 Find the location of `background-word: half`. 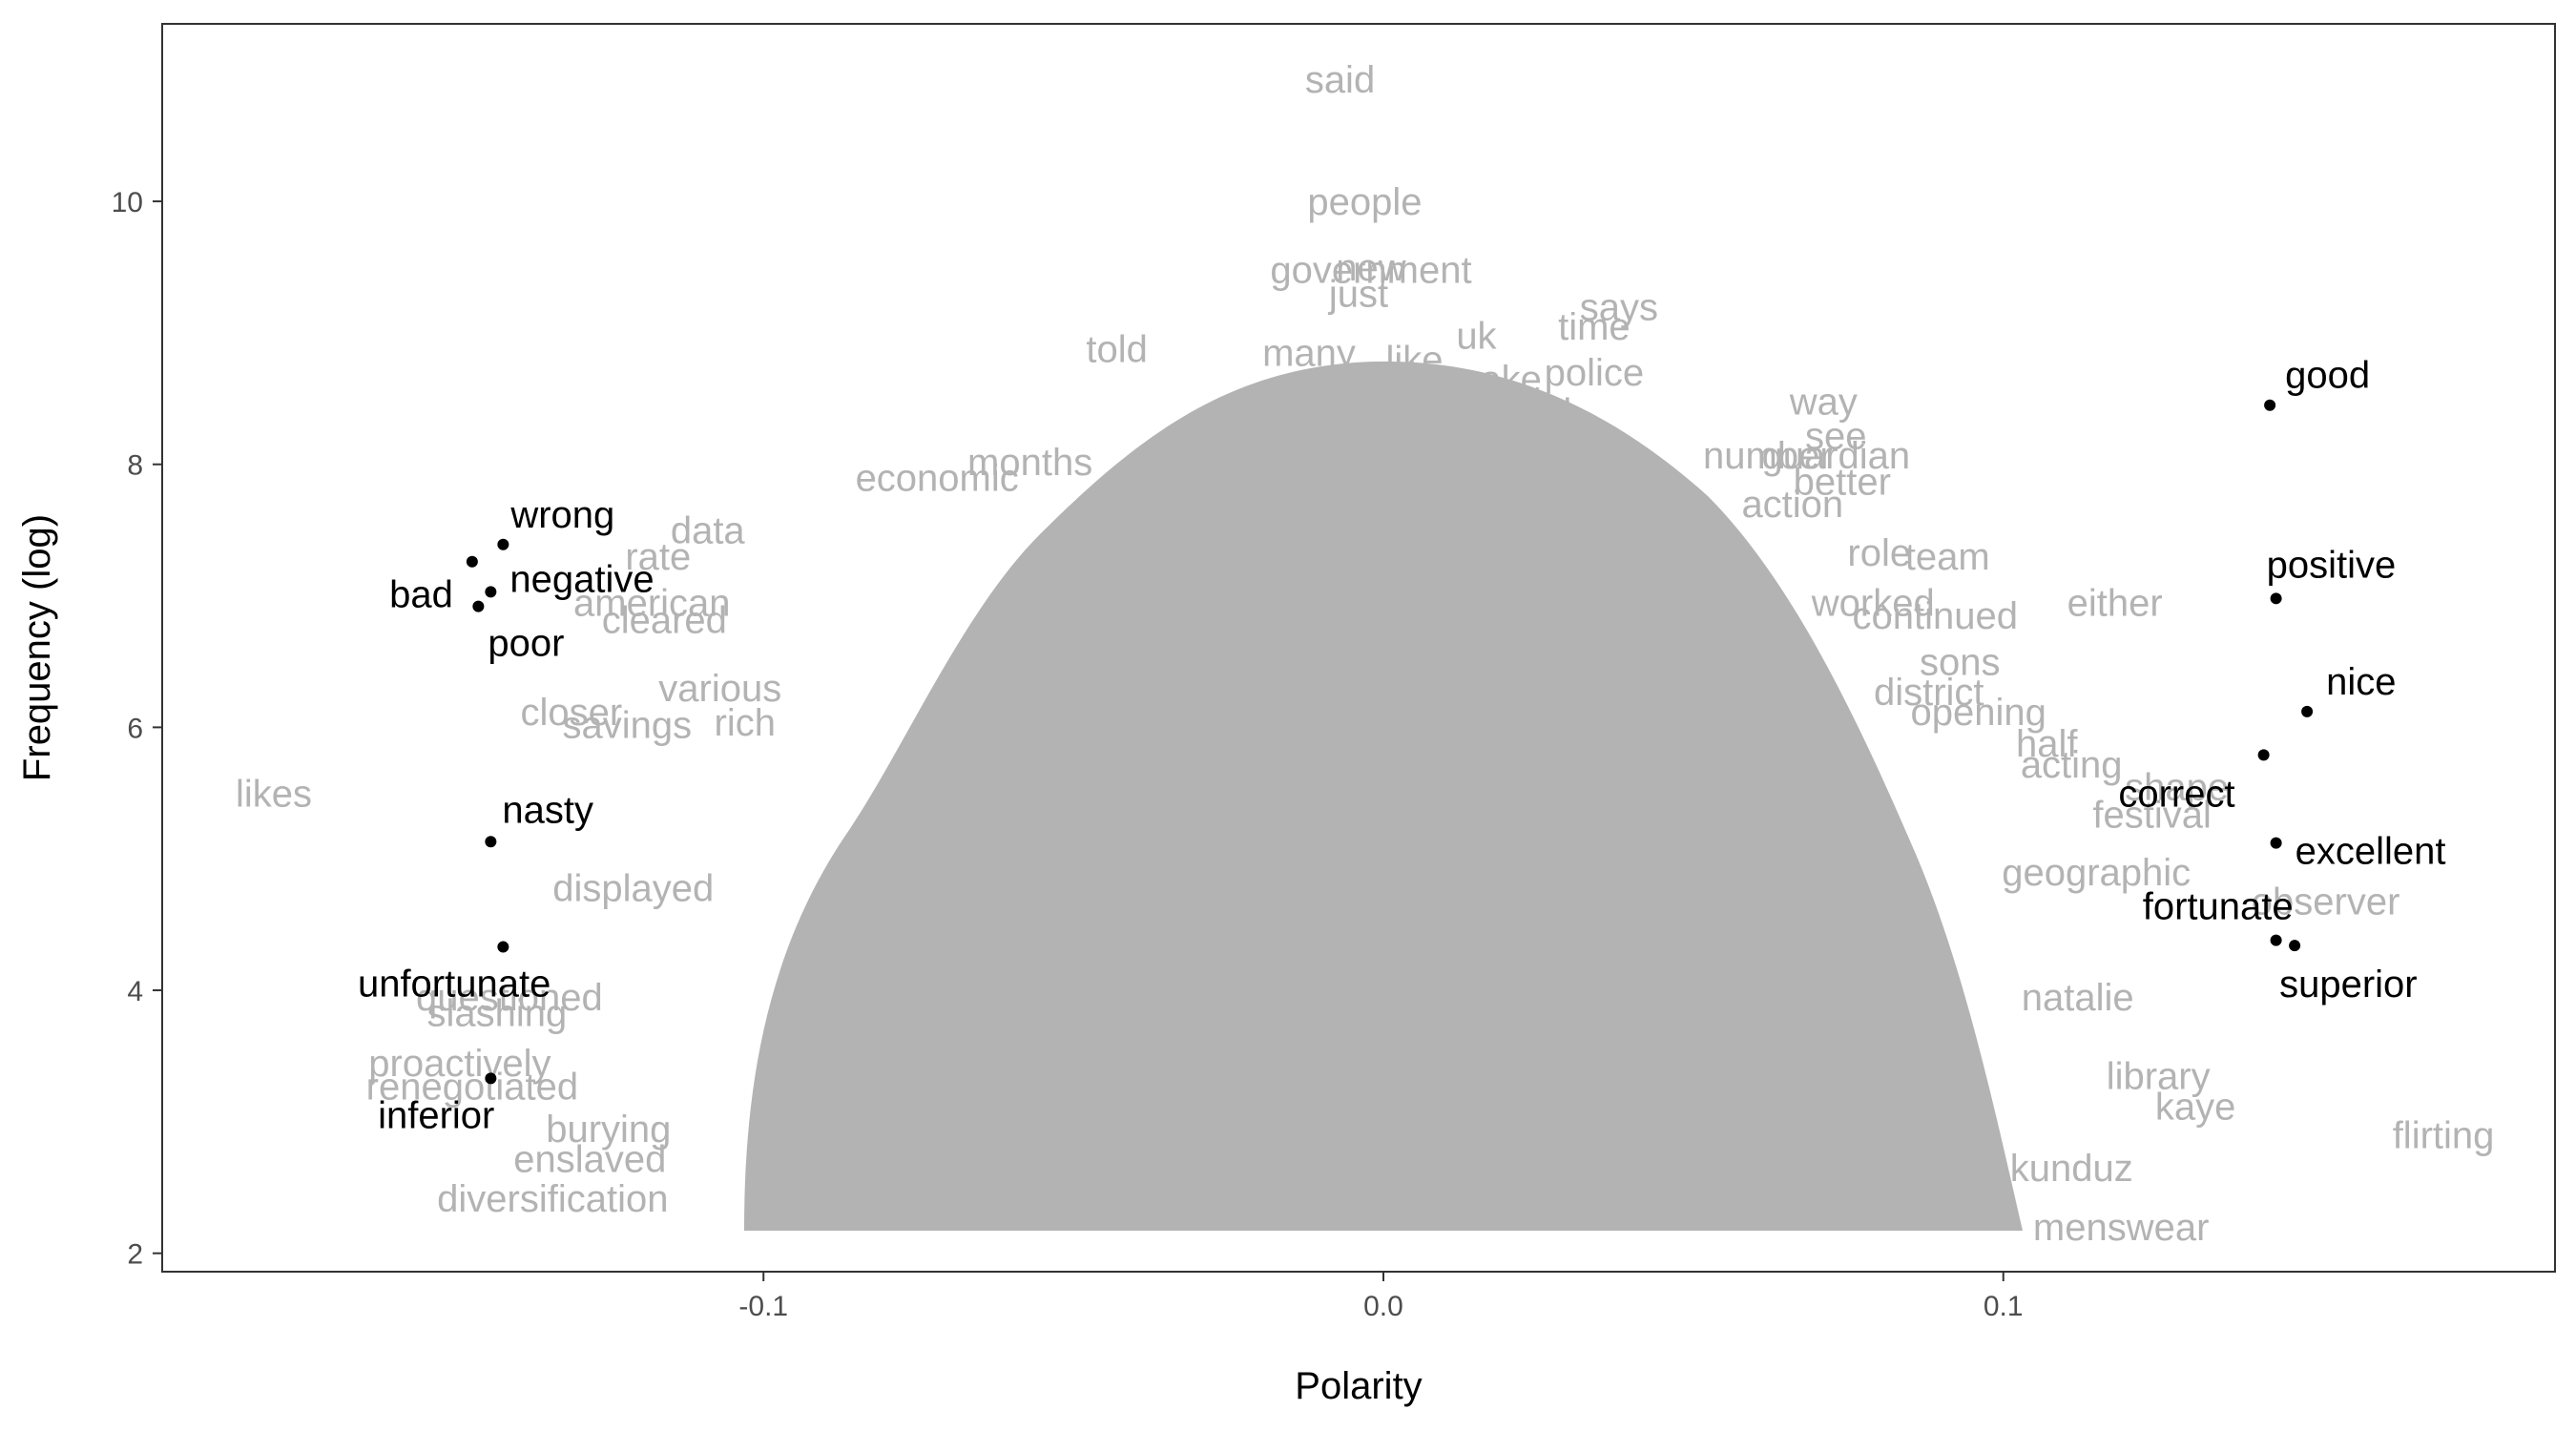

background-word: half is located at coordinates (2047, 744).